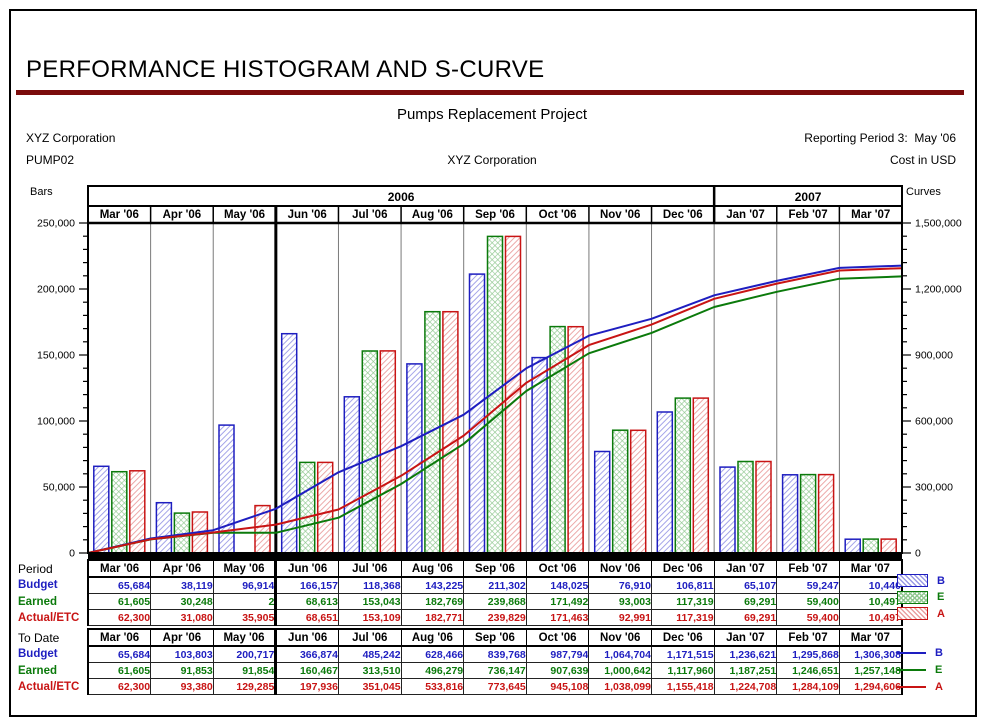 The image size is (984, 724). What do you see at coordinates (432, 568) in the screenshot?
I see `month-header-cell: Aug '06` at bounding box center [432, 568].